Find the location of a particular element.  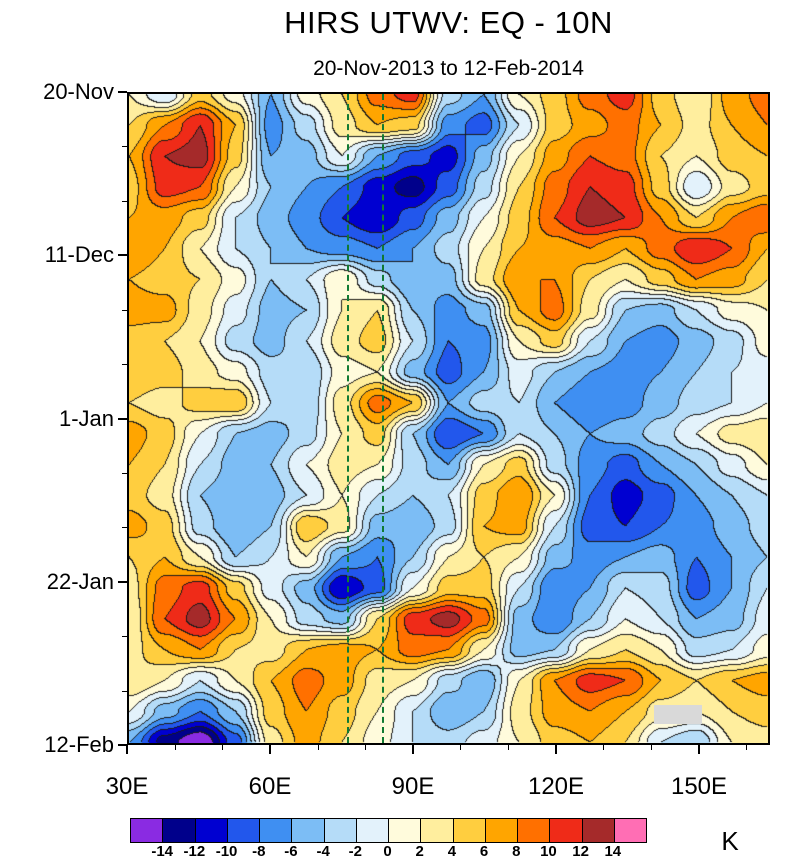

gray-patch is located at coordinates (678, 714).